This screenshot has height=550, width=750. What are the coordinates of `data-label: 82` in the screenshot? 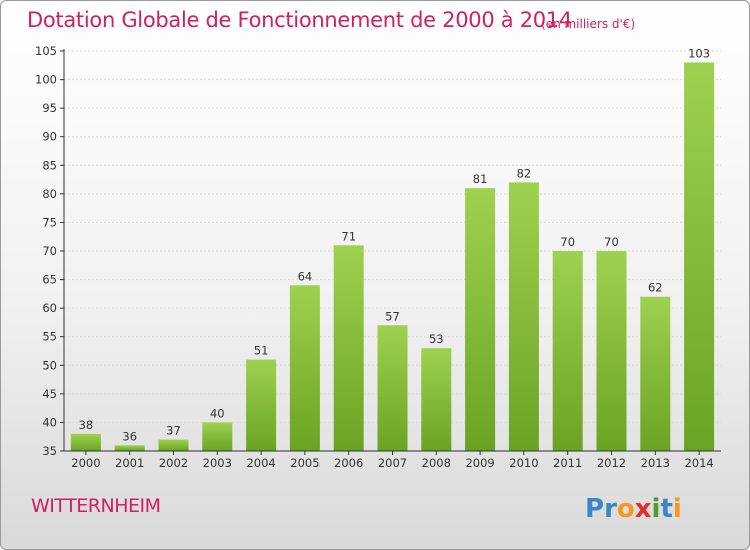 It's located at (524, 173).